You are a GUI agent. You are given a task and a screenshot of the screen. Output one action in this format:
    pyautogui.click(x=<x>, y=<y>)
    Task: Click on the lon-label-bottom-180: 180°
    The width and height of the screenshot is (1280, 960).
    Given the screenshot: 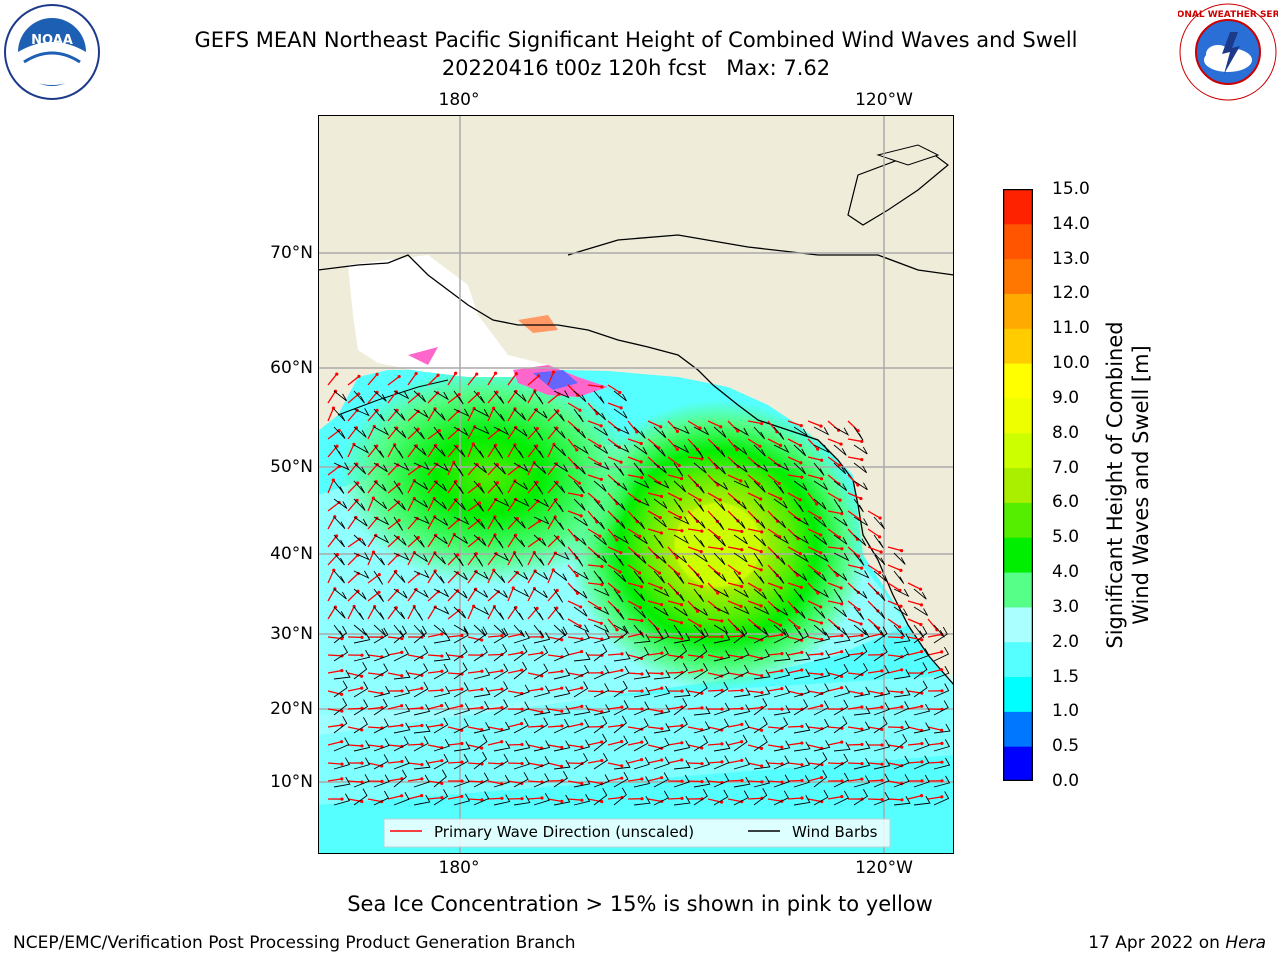 What is the action you would take?
    pyautogui.click(x=459, y=868)
    